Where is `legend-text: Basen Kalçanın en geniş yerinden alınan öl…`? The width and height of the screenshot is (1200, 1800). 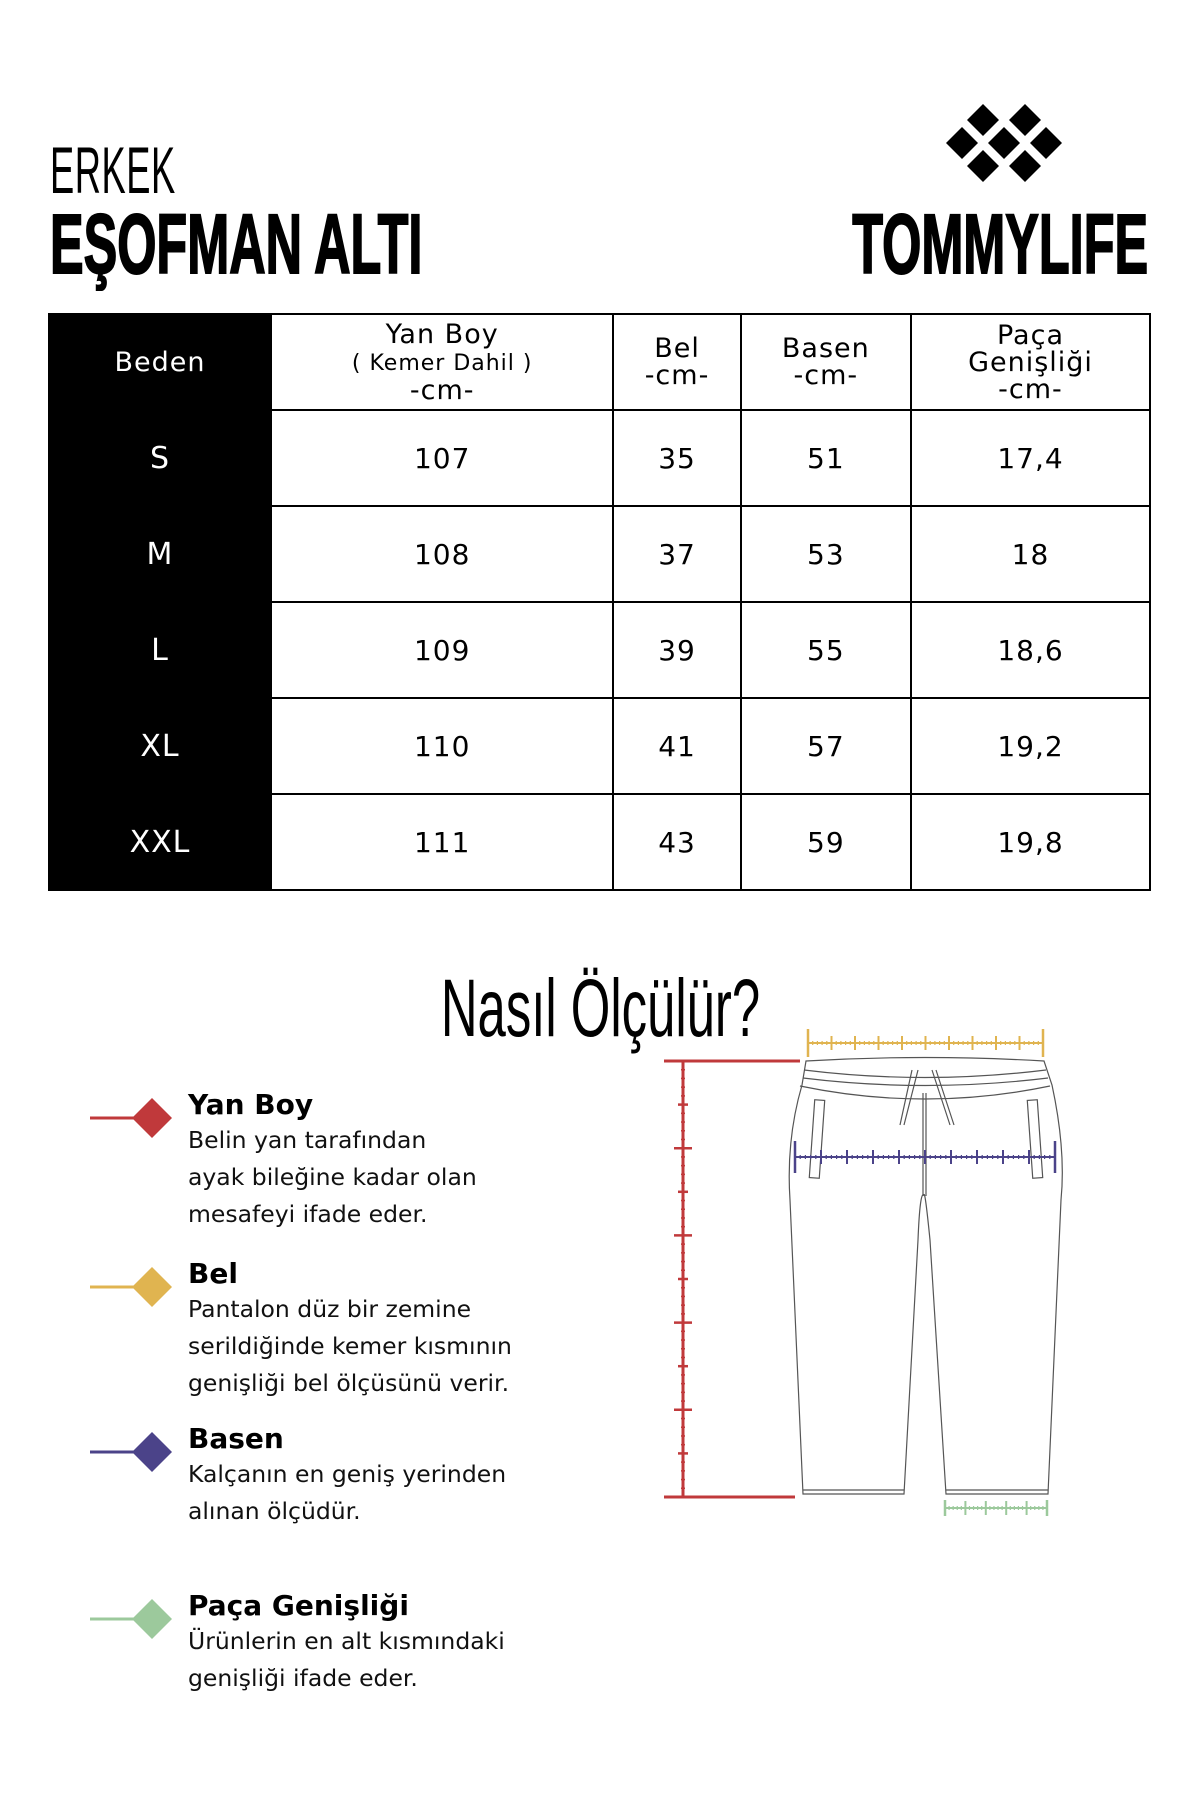 legend-text: Basen Kalçanın en geniş yerinden alınan öl… is located at coordinates (388, 1476).